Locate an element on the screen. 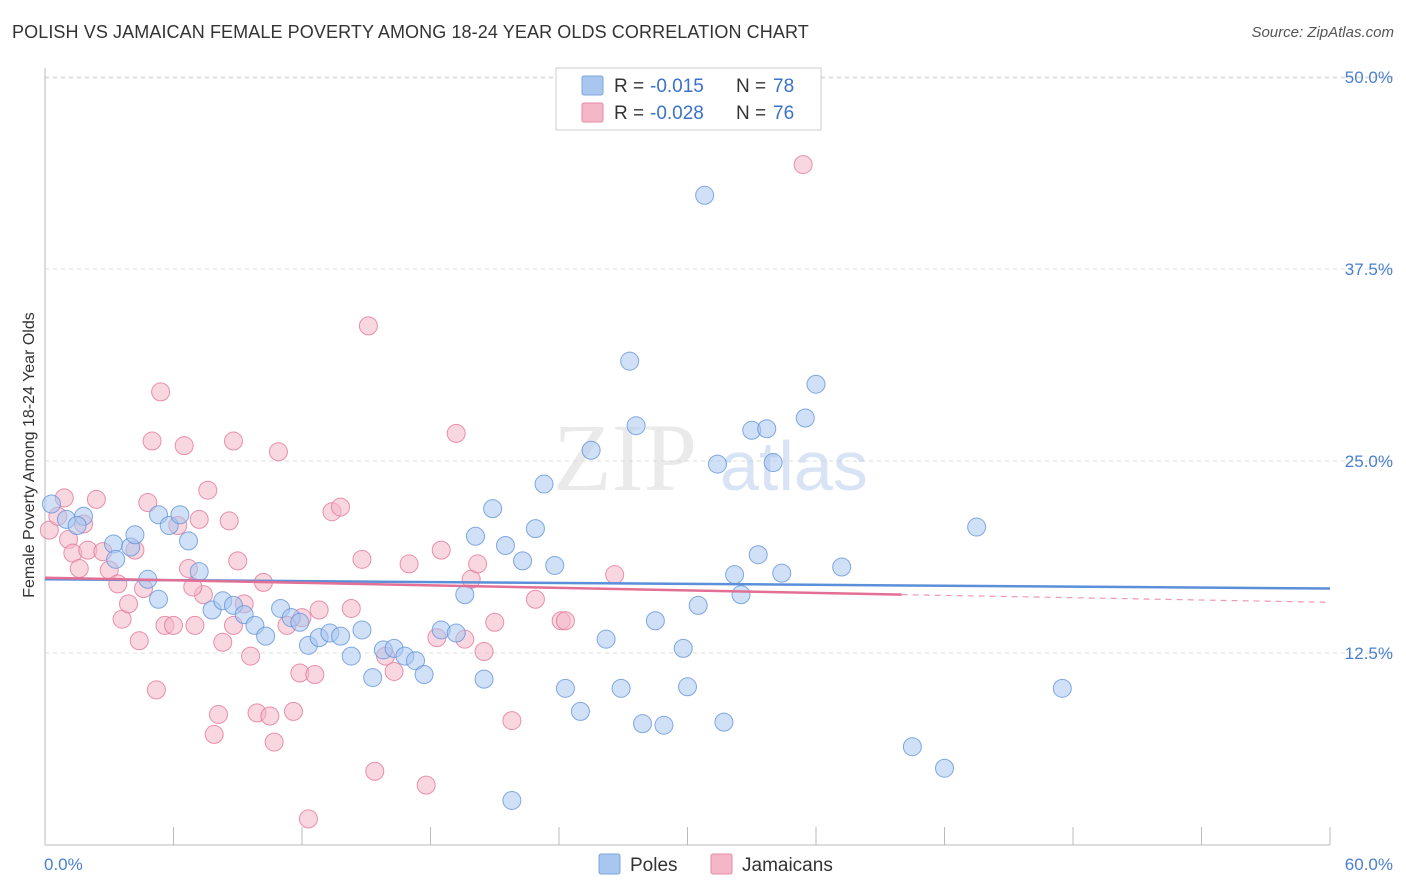 The image size is (1406, 892). legend-label-poles: Poles is located at coordinates (654, 865).